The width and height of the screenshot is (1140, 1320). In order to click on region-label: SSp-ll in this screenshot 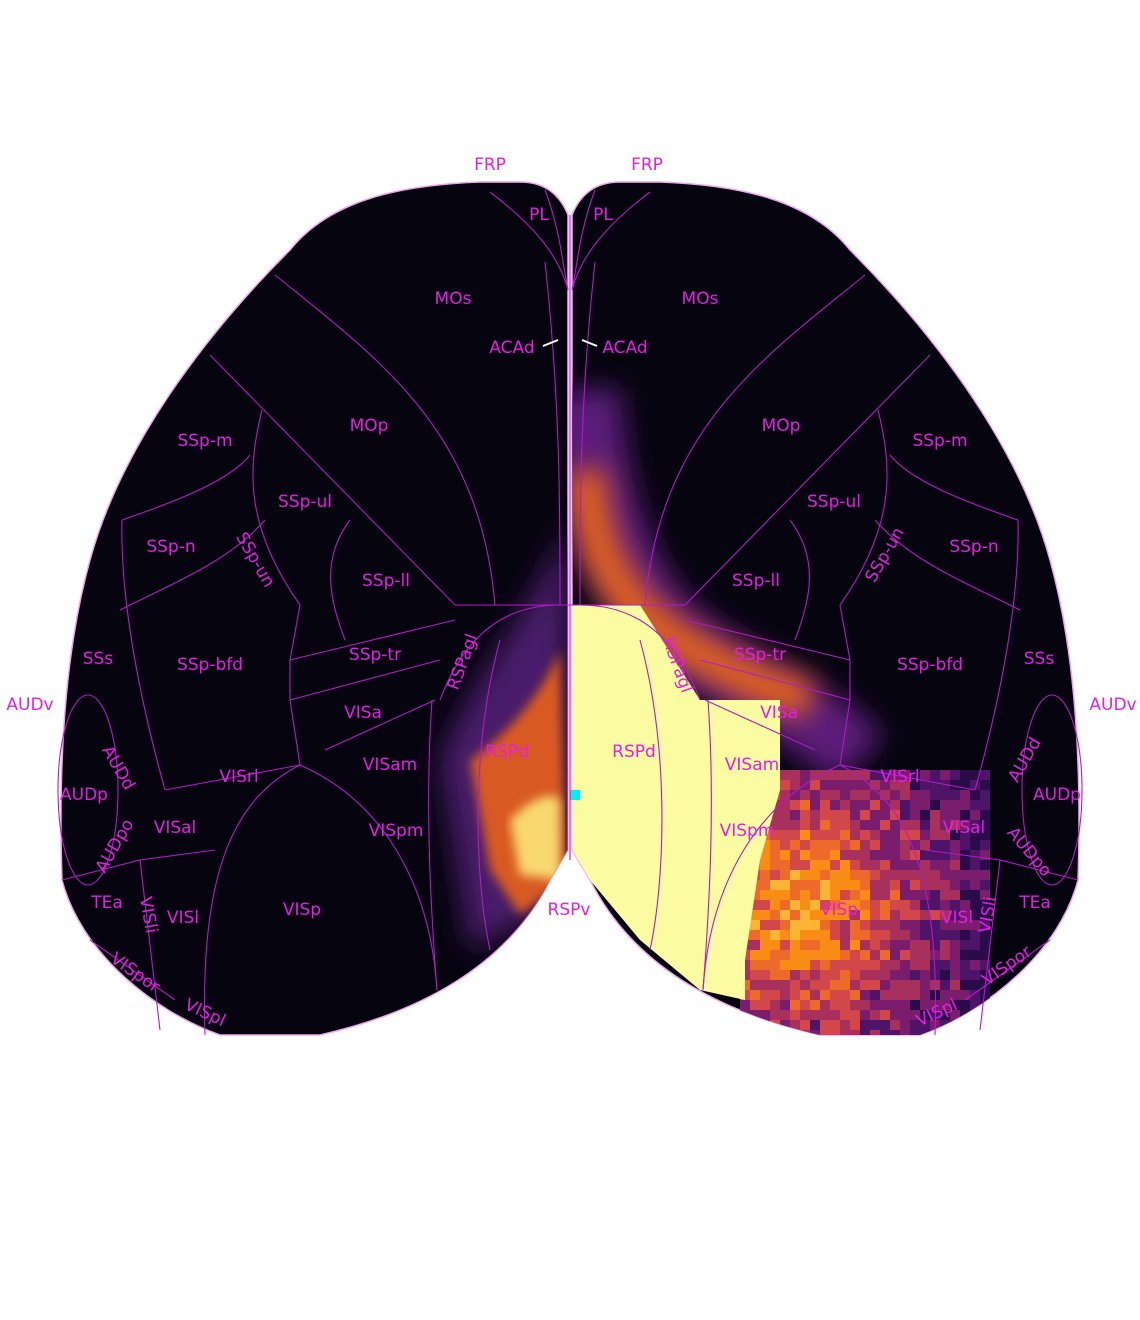, I will do `click(386, 581)`.